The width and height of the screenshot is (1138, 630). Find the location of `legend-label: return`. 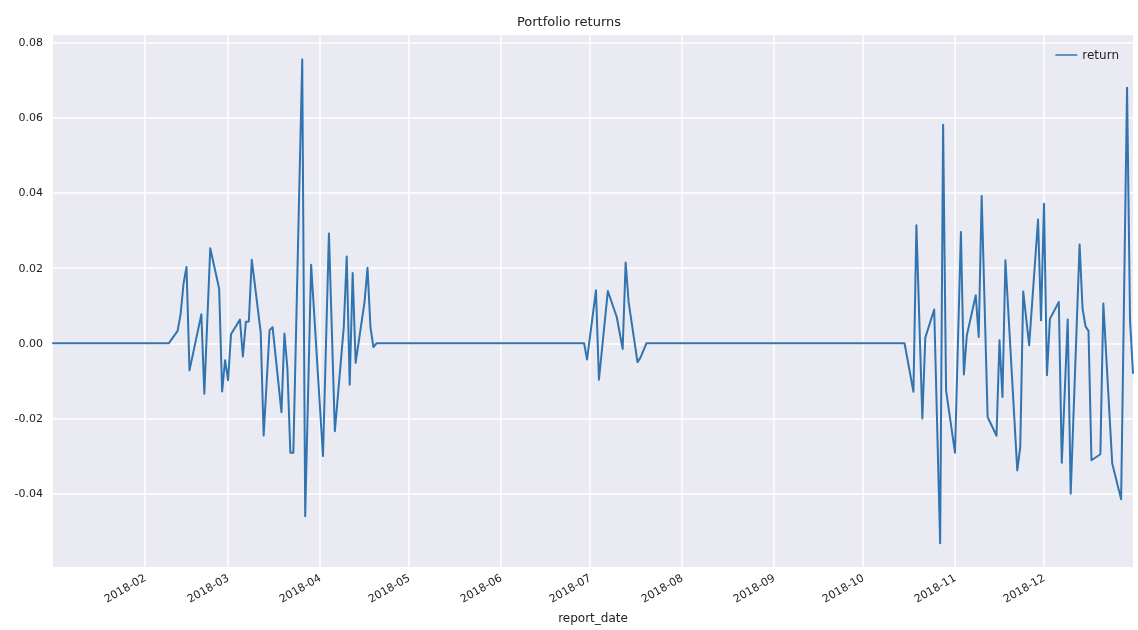

legend-label: return is located at coordinates (1101, 55).